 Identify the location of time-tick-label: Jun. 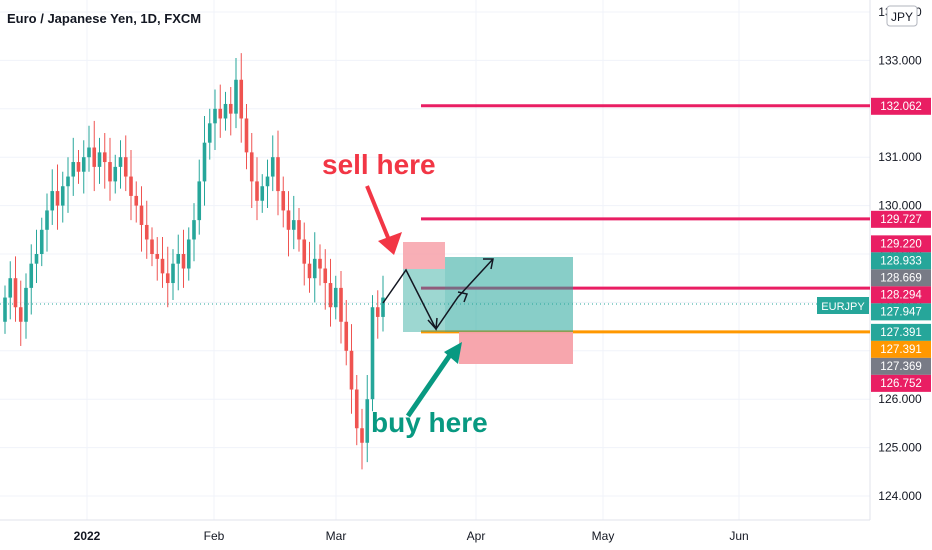
(738, 536).